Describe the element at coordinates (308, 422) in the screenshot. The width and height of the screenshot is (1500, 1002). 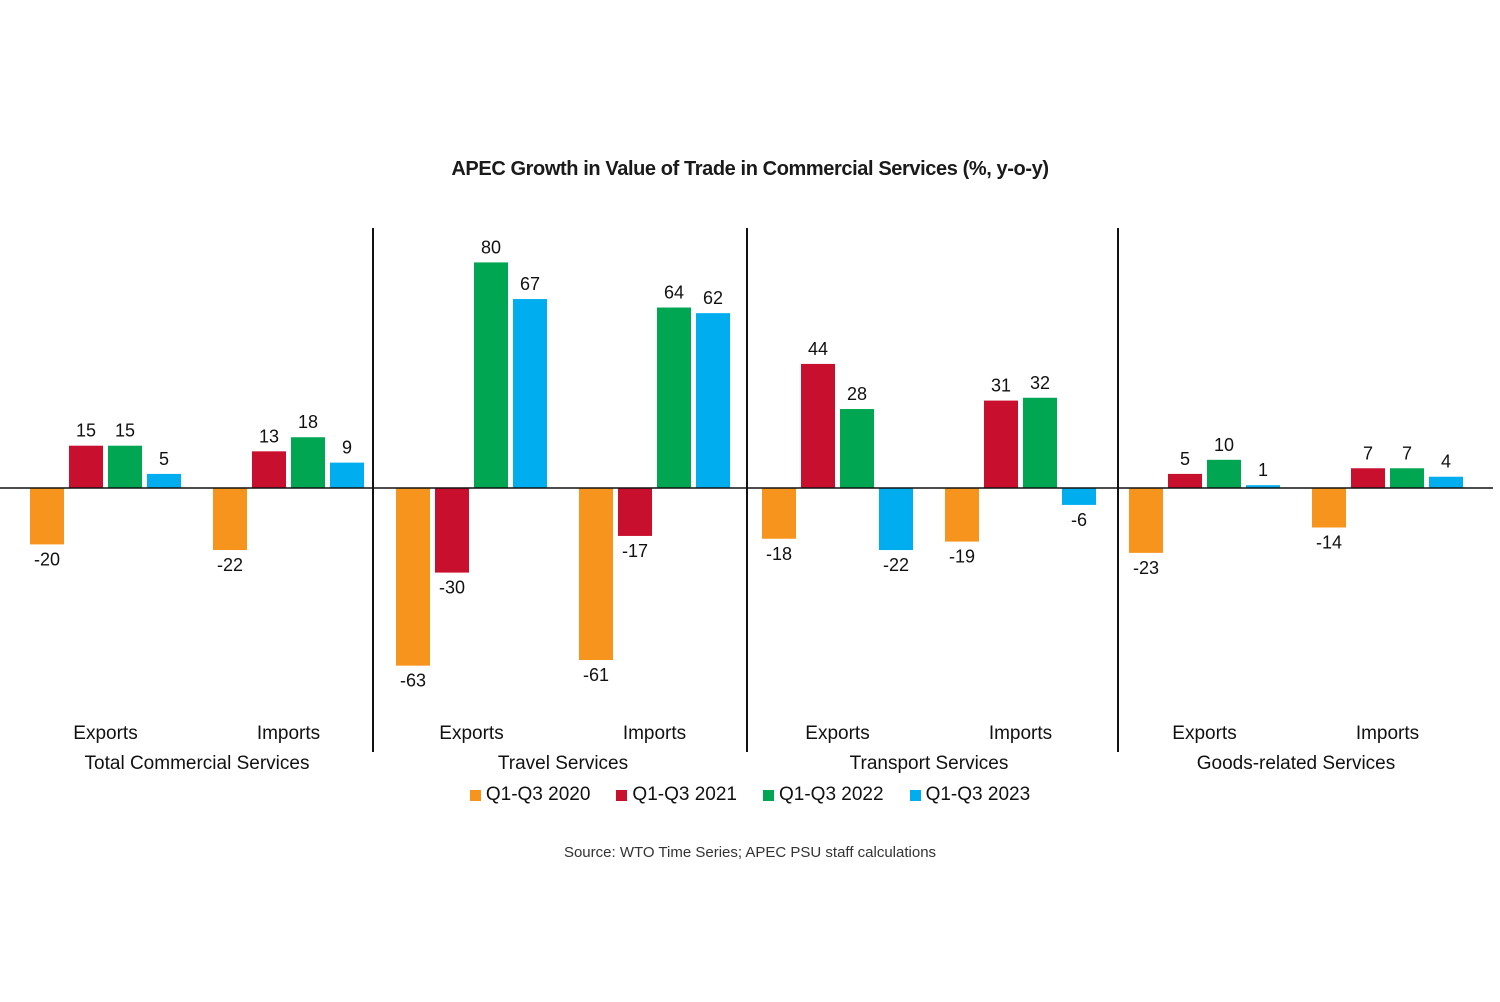
I see `data-label-q1-q3-2022-1: 18` at that location.